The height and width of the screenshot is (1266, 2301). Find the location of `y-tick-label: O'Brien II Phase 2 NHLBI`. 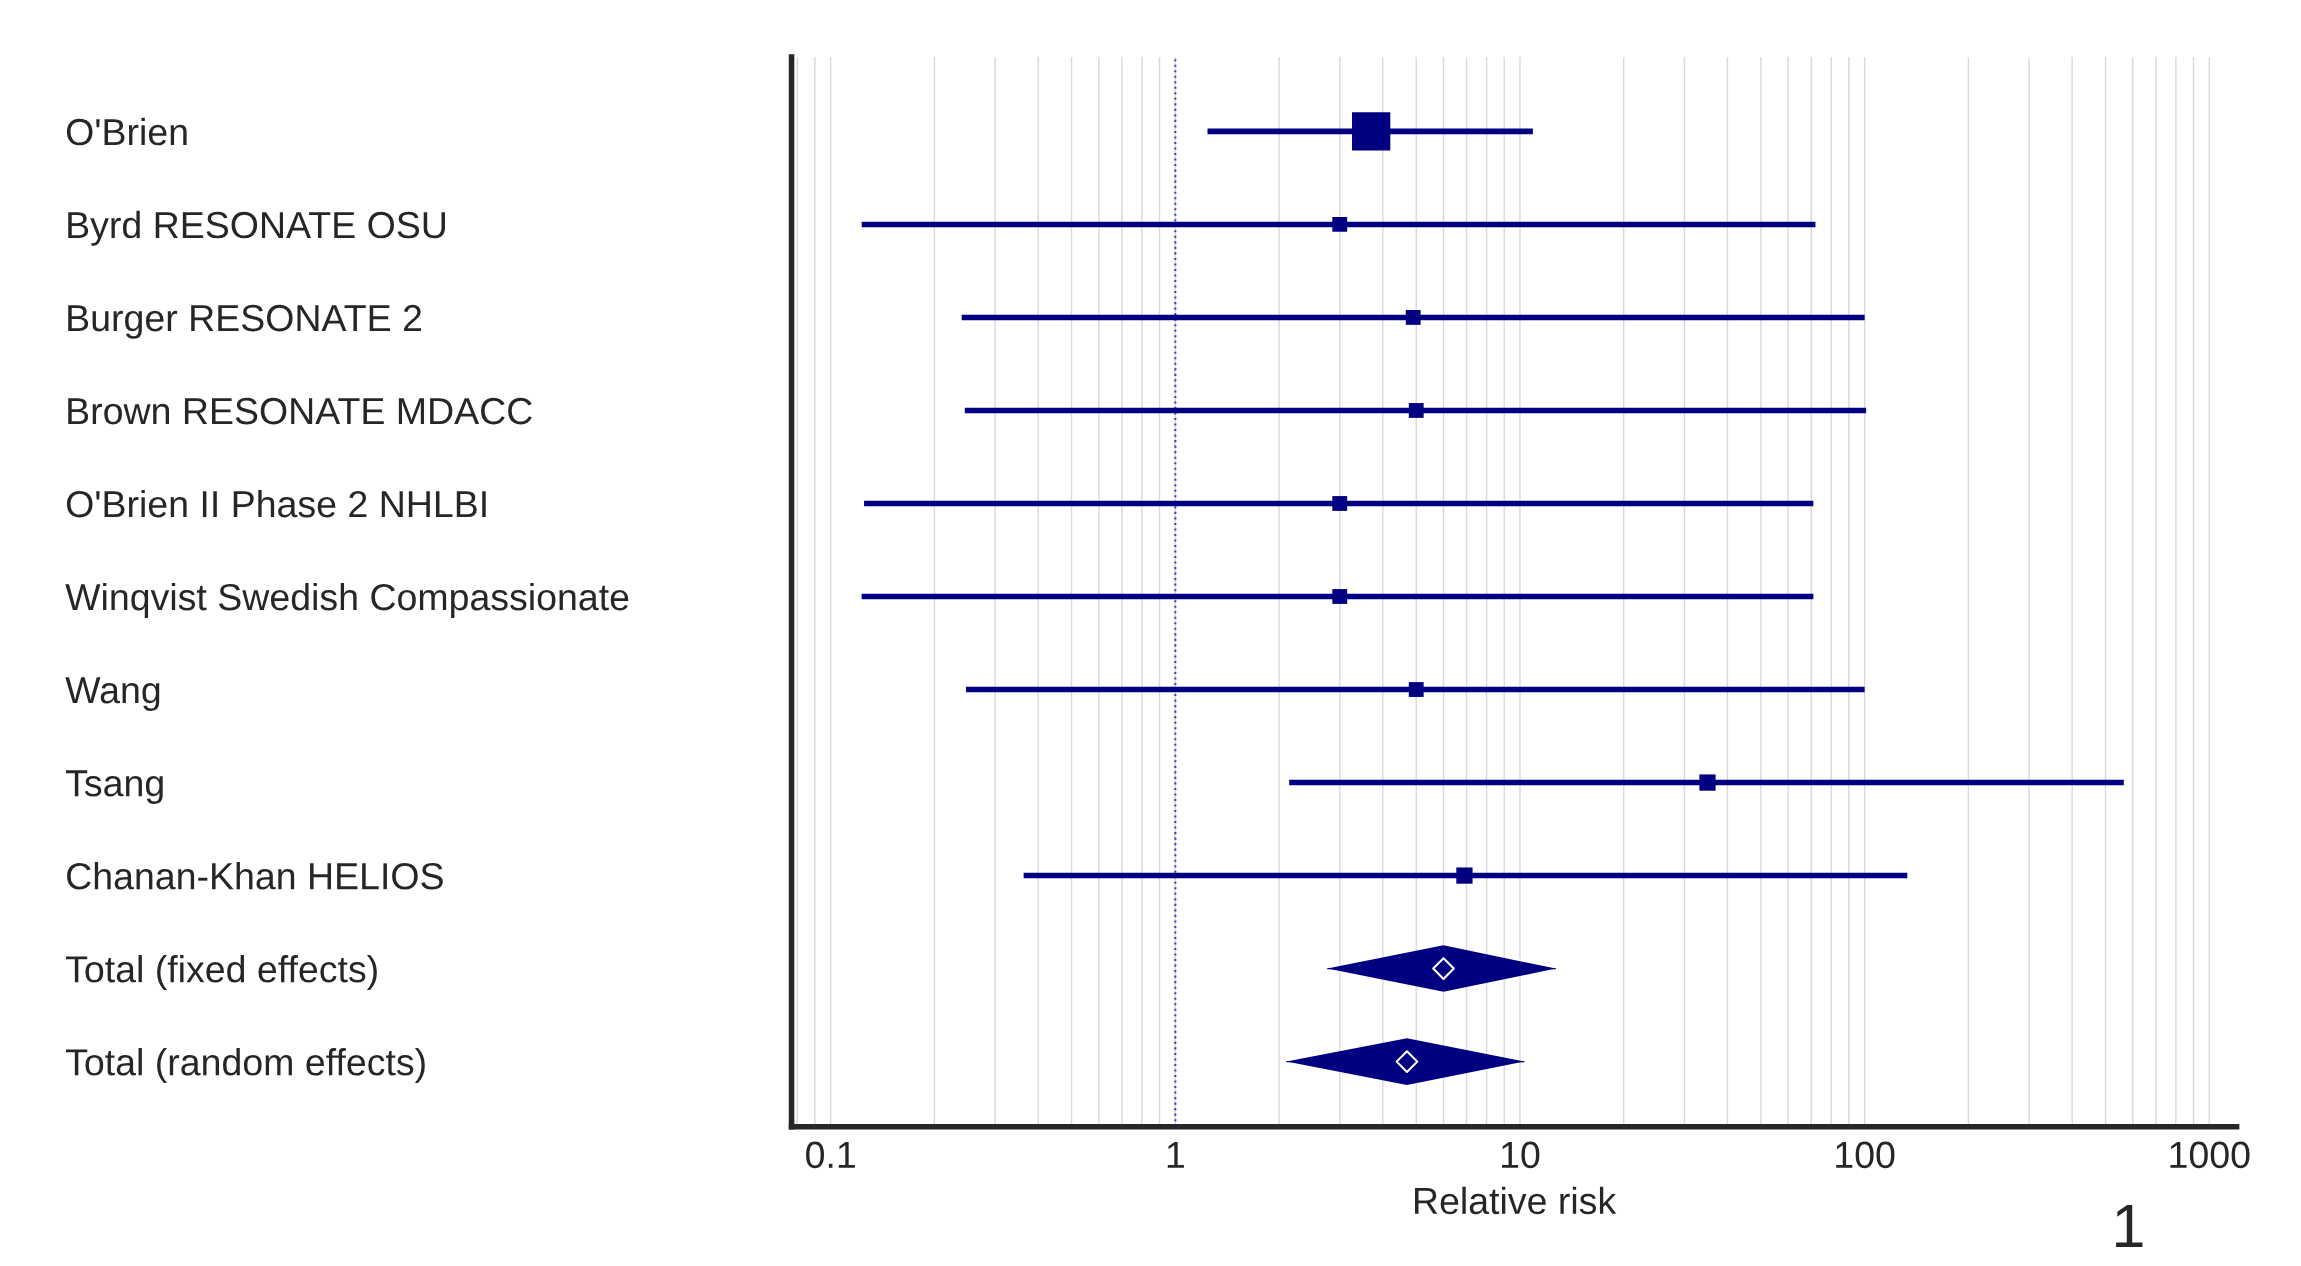

y-tick-label: O'Brien II Phase 2 NHLBI is located at coordinates (276, 503).